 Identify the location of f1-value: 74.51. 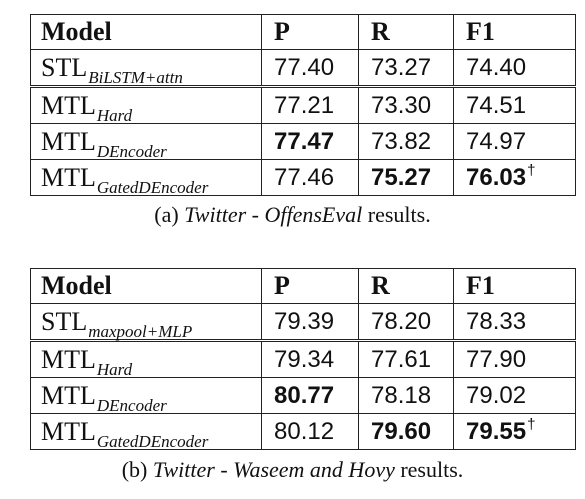
(496, 105).